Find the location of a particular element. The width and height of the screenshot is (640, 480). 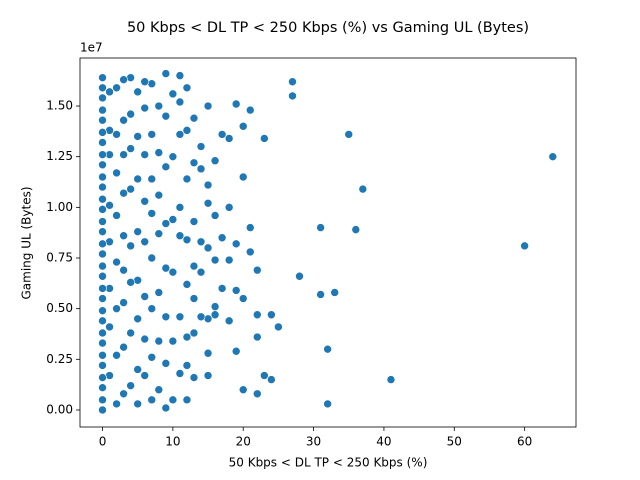

x-tick-label: 40 is located at coordinates (383, 442).